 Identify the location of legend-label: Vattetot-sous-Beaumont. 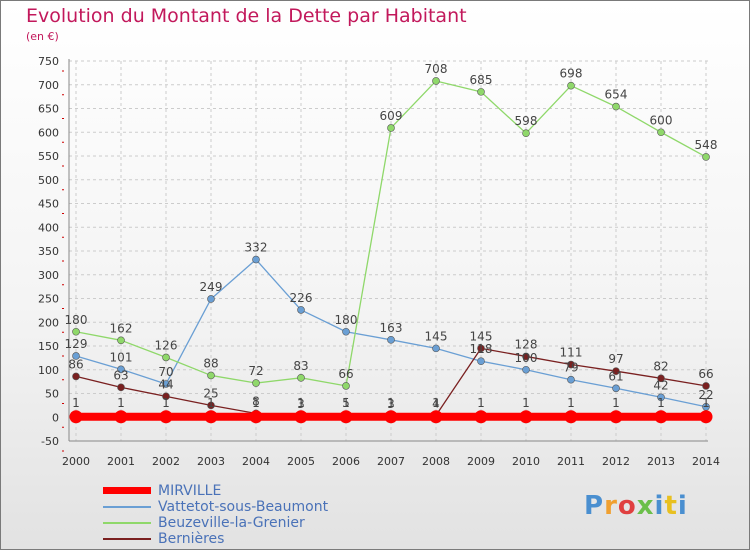
(243, 507).